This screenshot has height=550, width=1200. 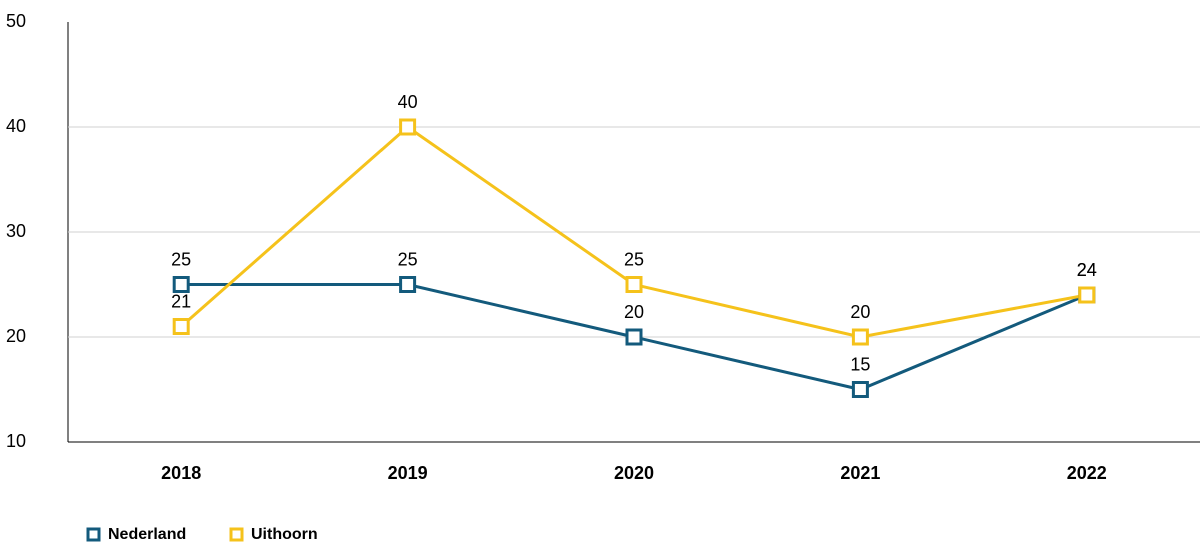 What do you see at coordinates (860, 364) in the screenshot?
I see `data-label: 15` at bounding box center [860, 364].